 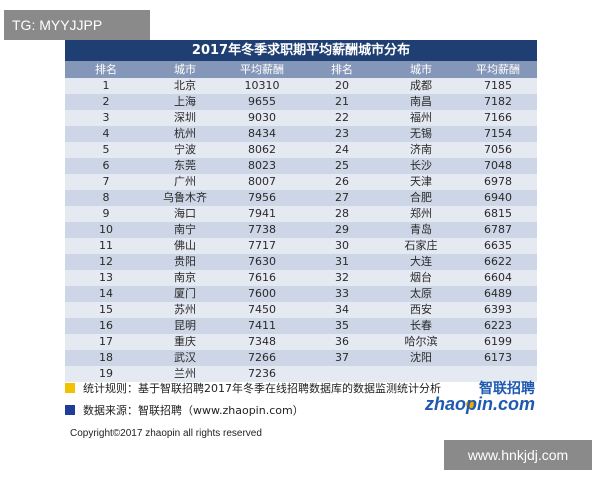 What do you see at coordinates (342, 310) in the screenshot?
I see `rank-cell: 34` at bounding box center [342, 310].